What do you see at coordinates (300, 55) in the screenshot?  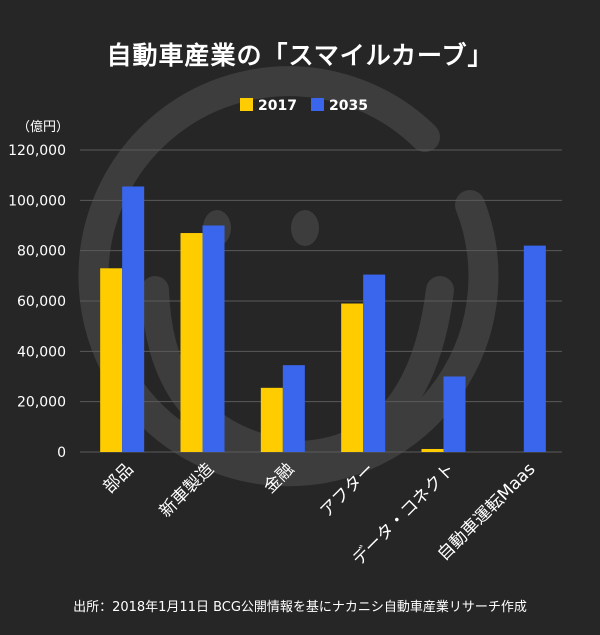 I see `chart-title: 自動車産業の「スマイルカーブ」` at bounding box center [300, 55].